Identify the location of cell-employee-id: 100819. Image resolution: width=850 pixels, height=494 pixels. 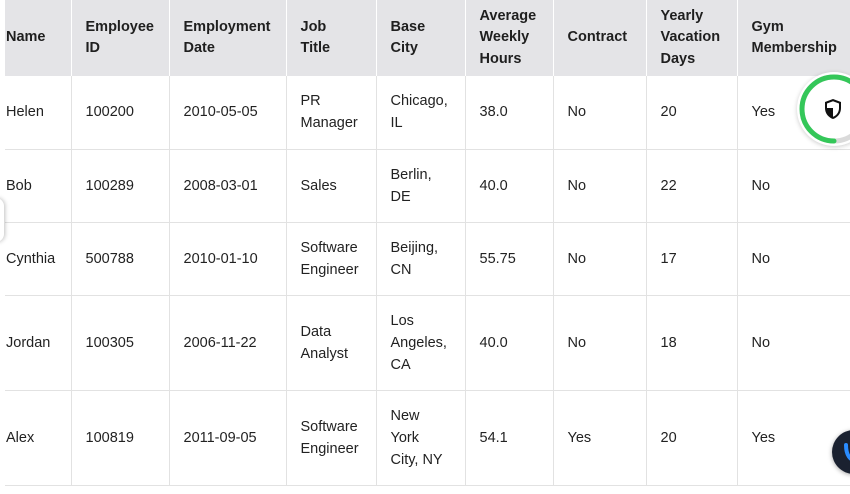
(120, 438).